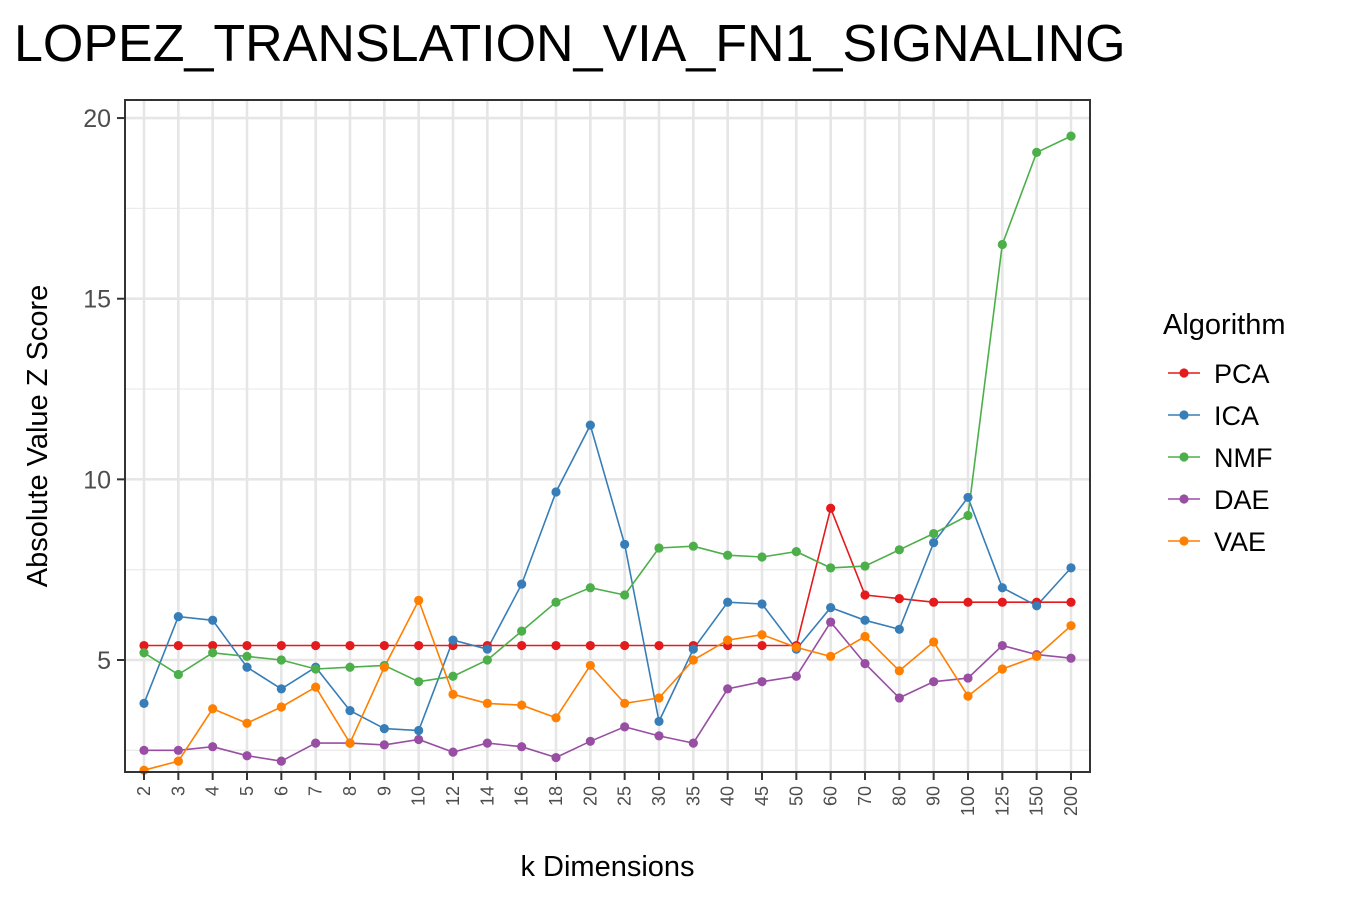 The image size is (1350, 905). I want to click on x-tick-label: 9, so click(384, 791).